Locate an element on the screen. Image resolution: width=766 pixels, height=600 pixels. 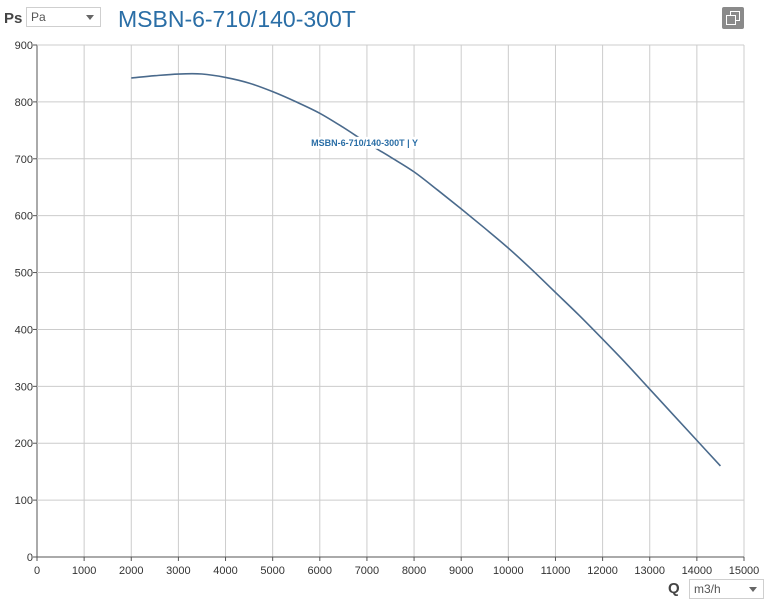
x-tick-label: 9000 is located at coordinates (461, 571).